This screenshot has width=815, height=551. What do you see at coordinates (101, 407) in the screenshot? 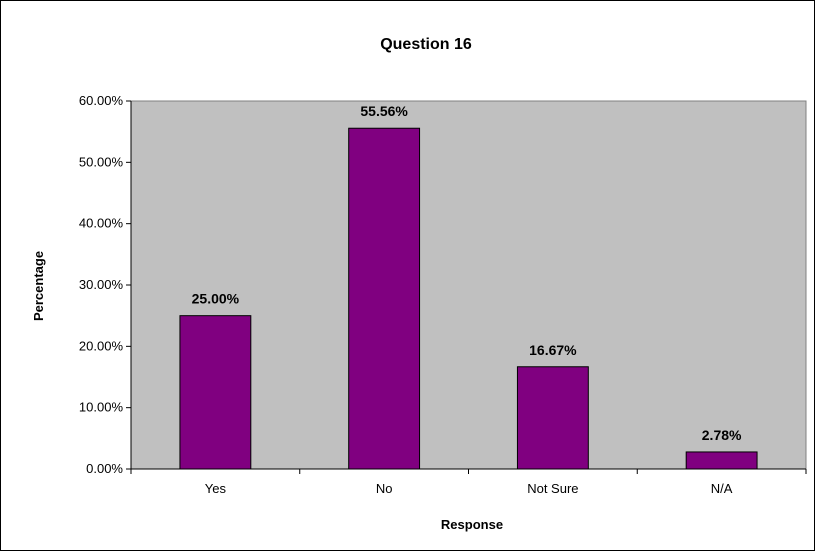
I see `y-tick-label: 10.00%` at bounding box center [101, 407].